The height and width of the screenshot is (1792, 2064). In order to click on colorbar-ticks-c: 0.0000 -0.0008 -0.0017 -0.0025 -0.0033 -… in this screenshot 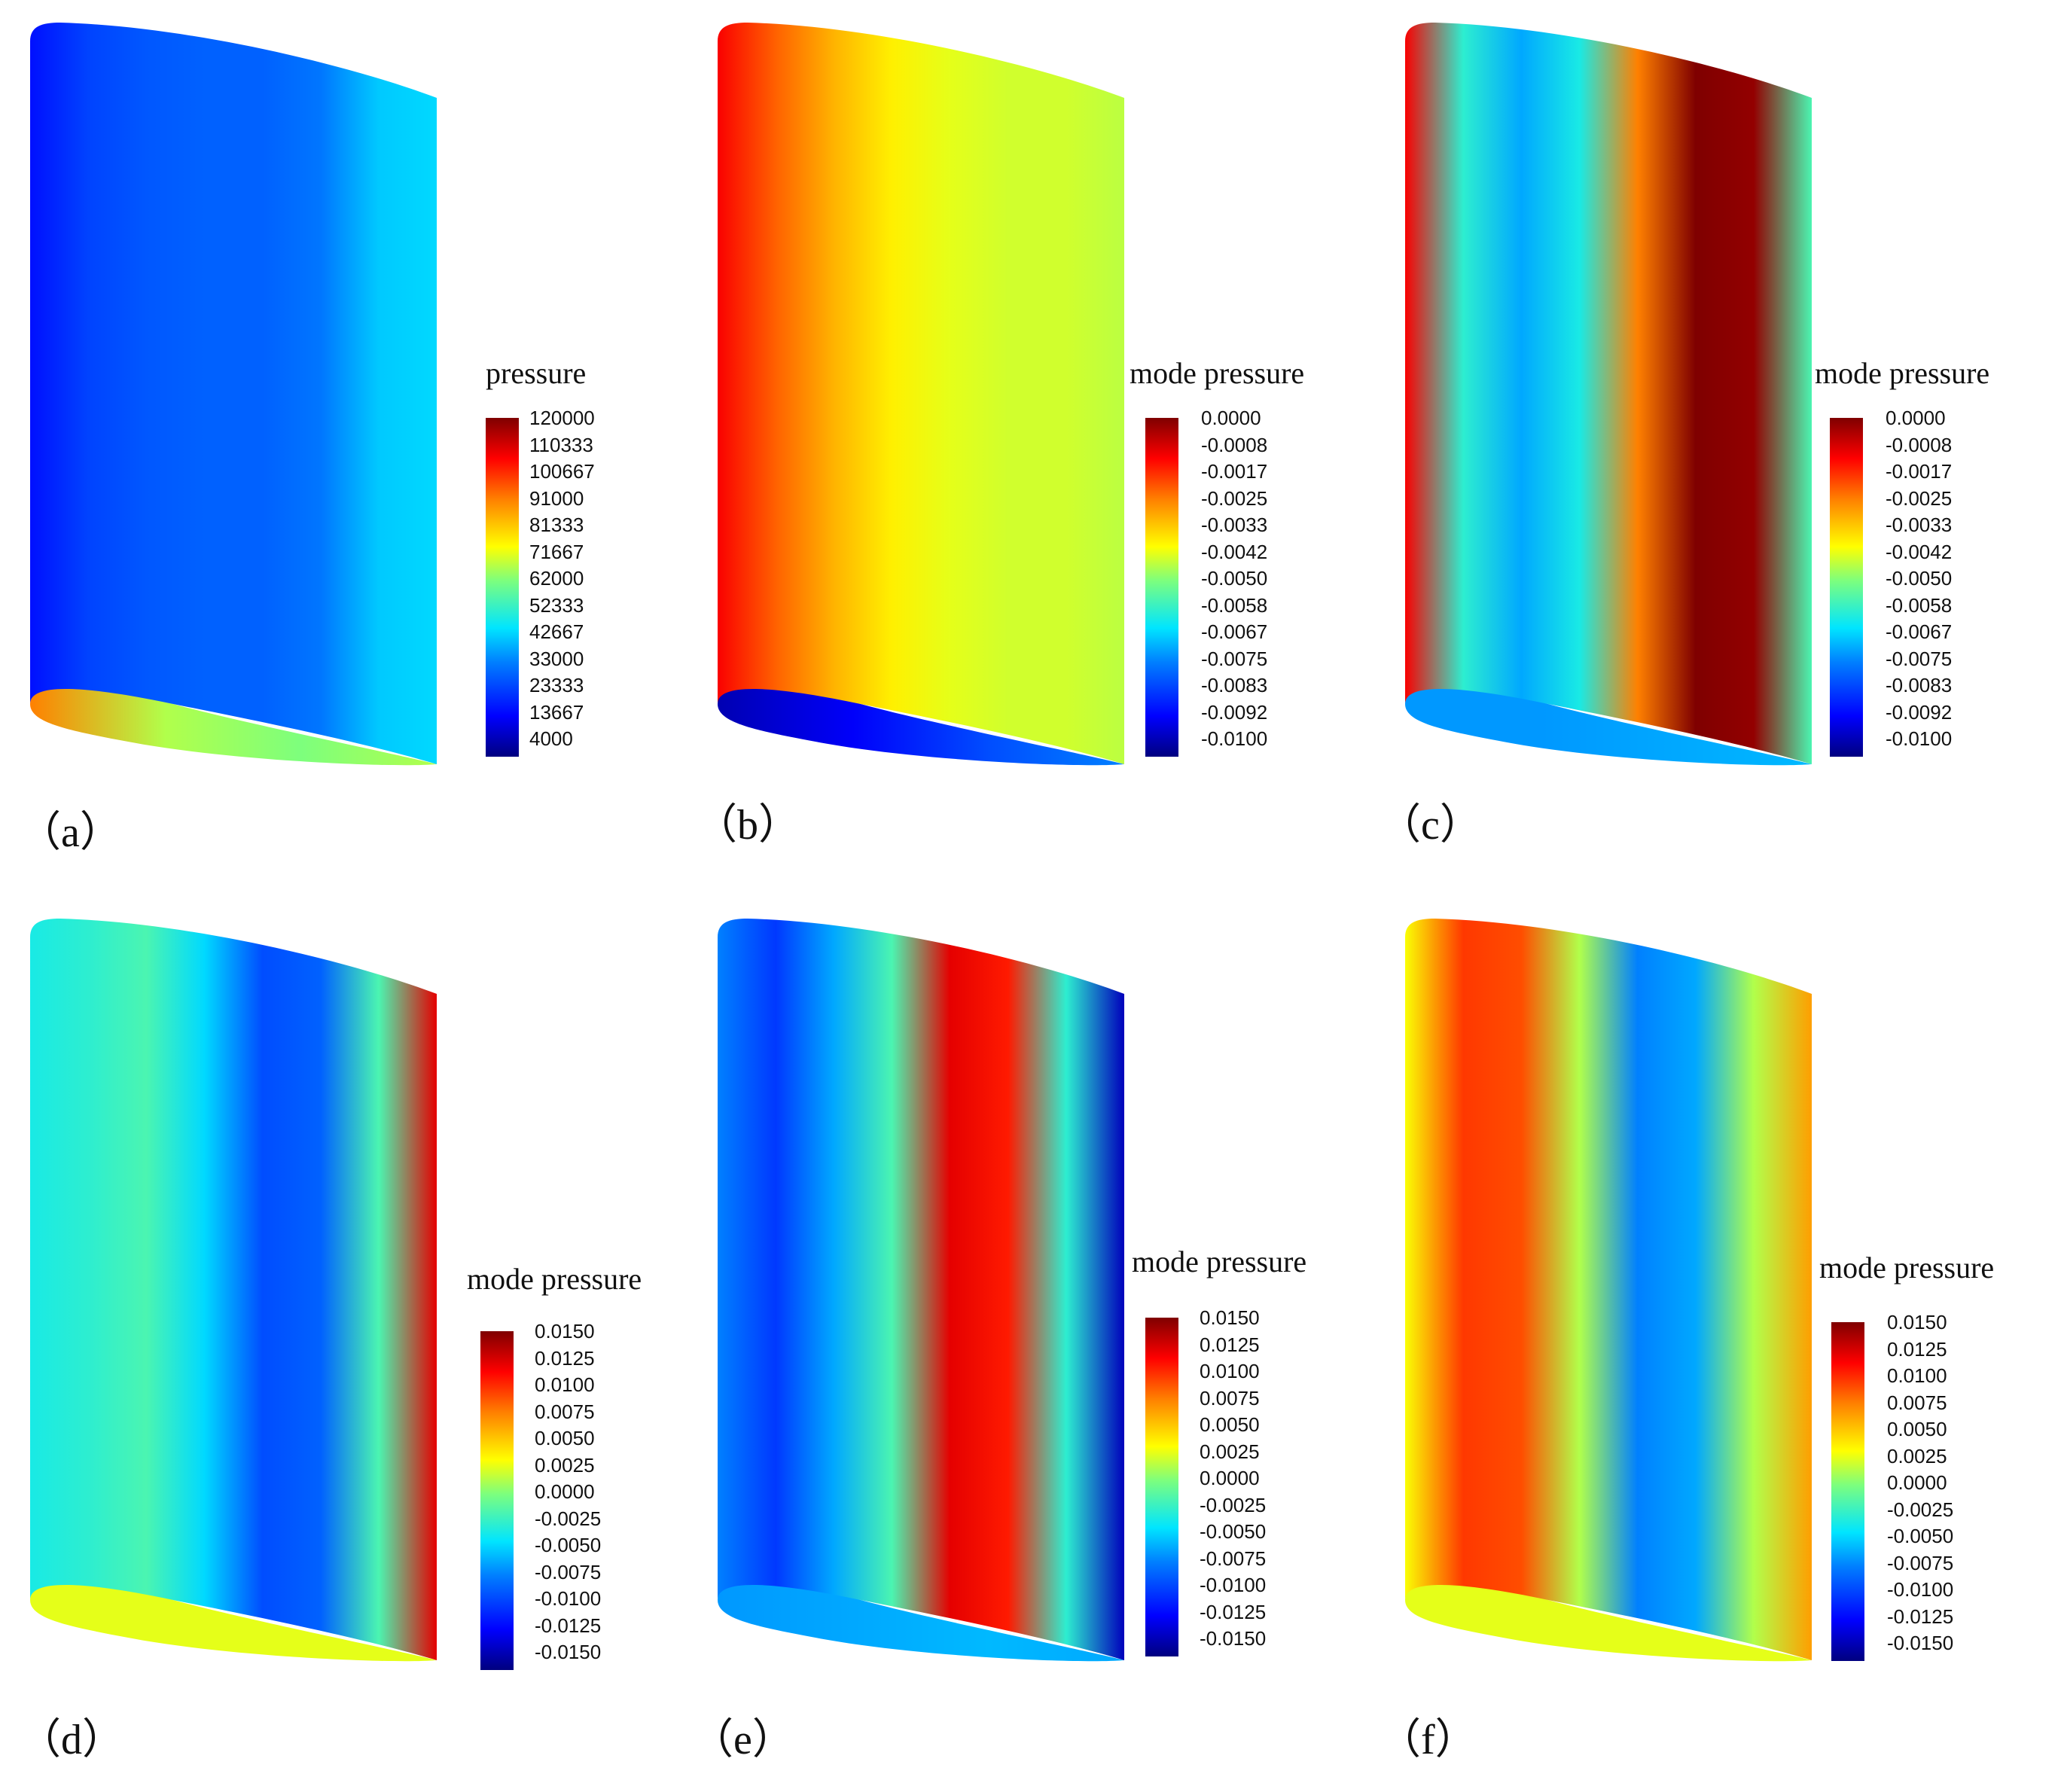, I will do `click(1919, 578)`.